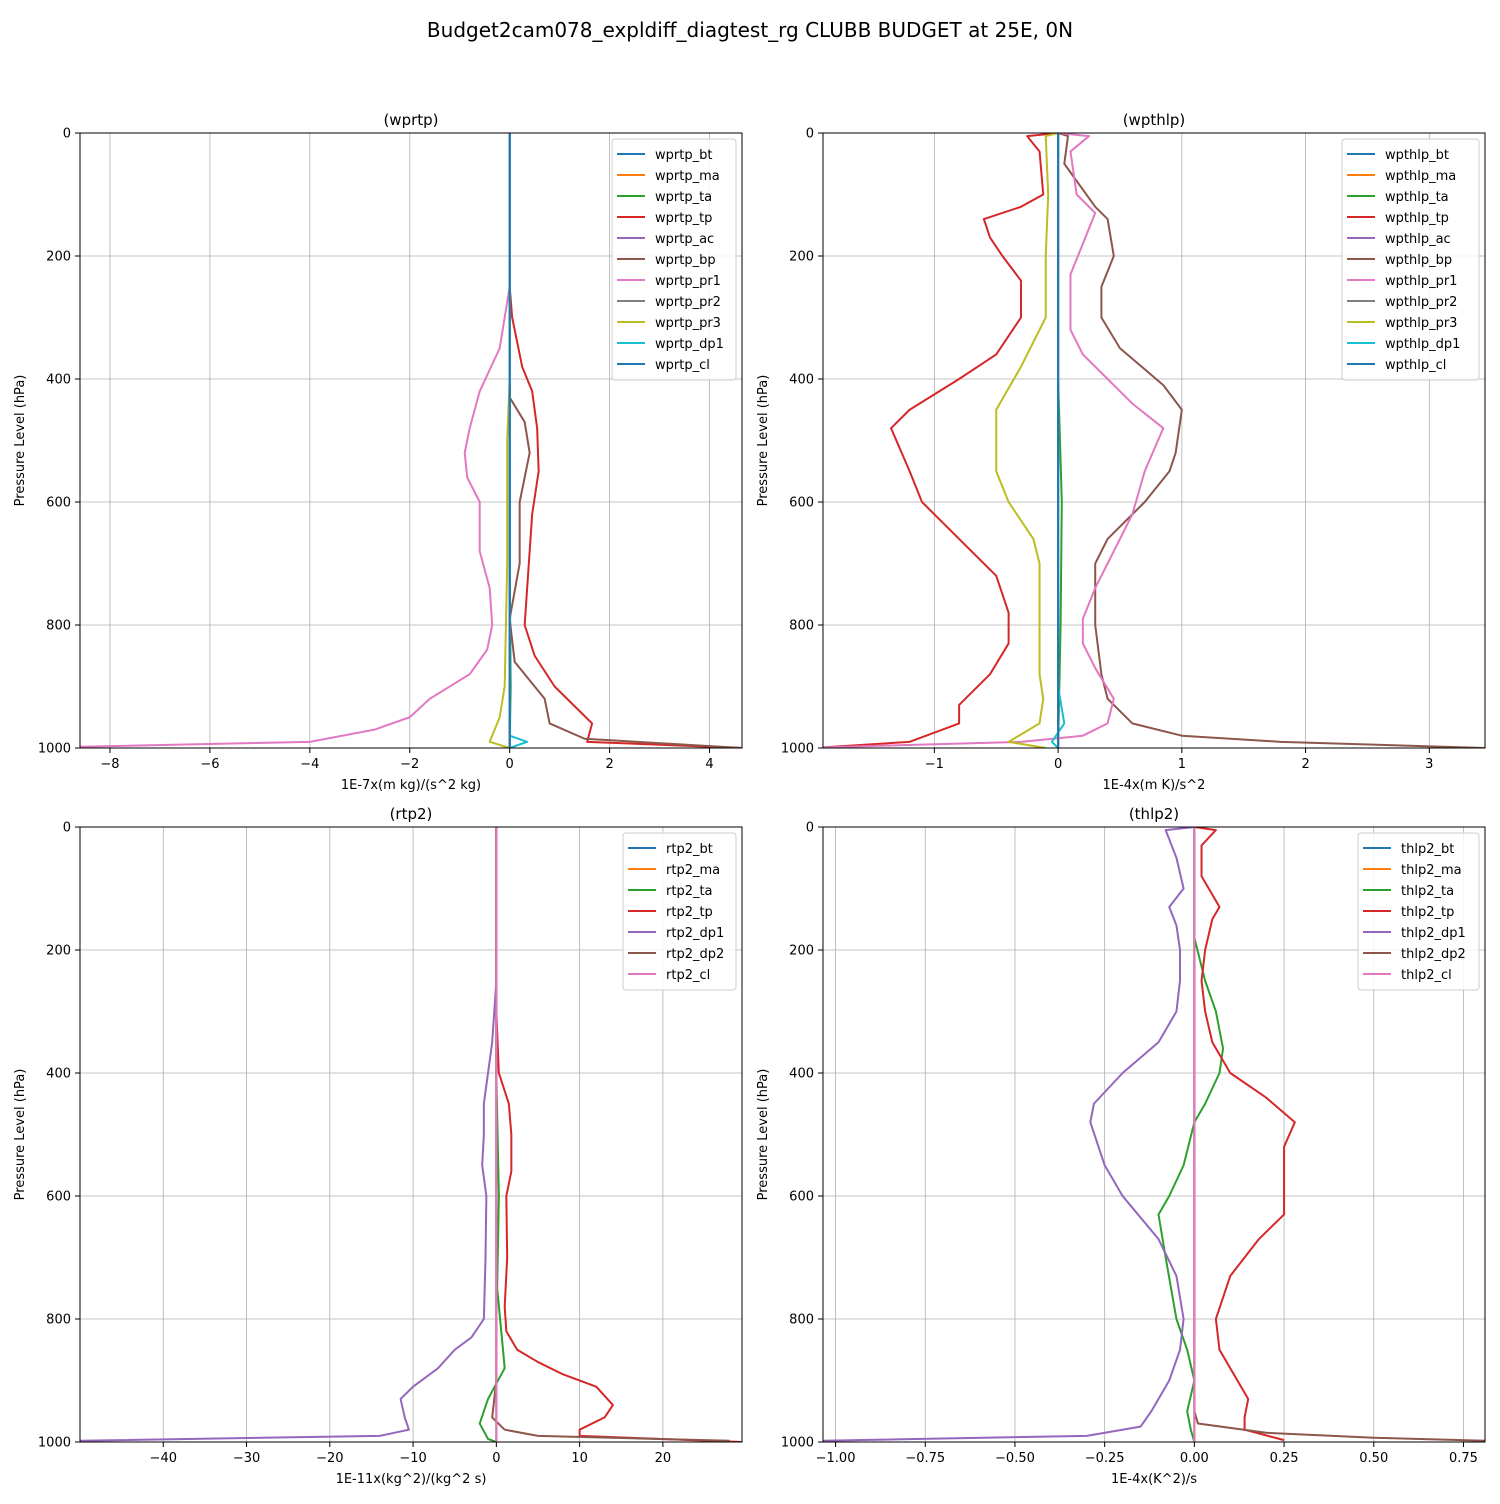 This screenshot has height=1504, width=1500. Describe the element at coordinates (1417, 155) in the screenshot. I see `legend-entry: wpthlp_bt` at that location.